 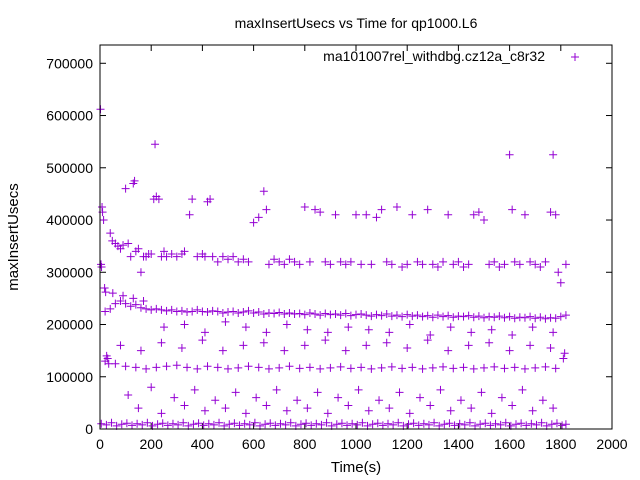 What do you see at coordinates (69, 325) in the screenshot?
I see `y-tick-label: 200000` at bounding box center [69, 325].